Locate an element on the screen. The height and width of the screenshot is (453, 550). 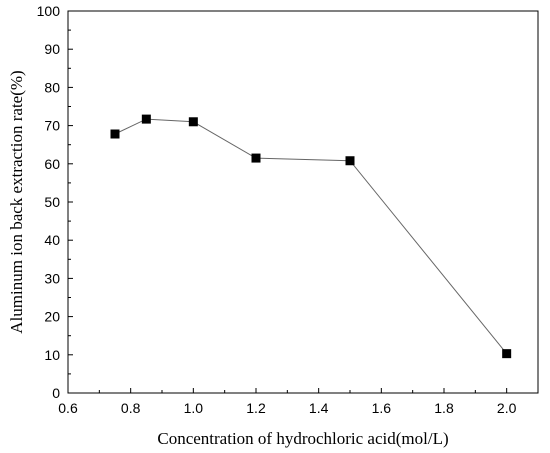
x-tick-label: 0.8 is located at coordinates (131, 408).